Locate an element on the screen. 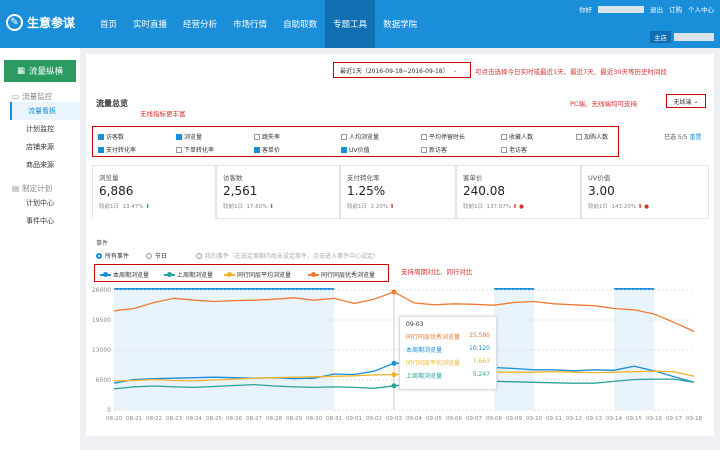  x-tick-label: 09-01 is located at coordinates (354, 419).